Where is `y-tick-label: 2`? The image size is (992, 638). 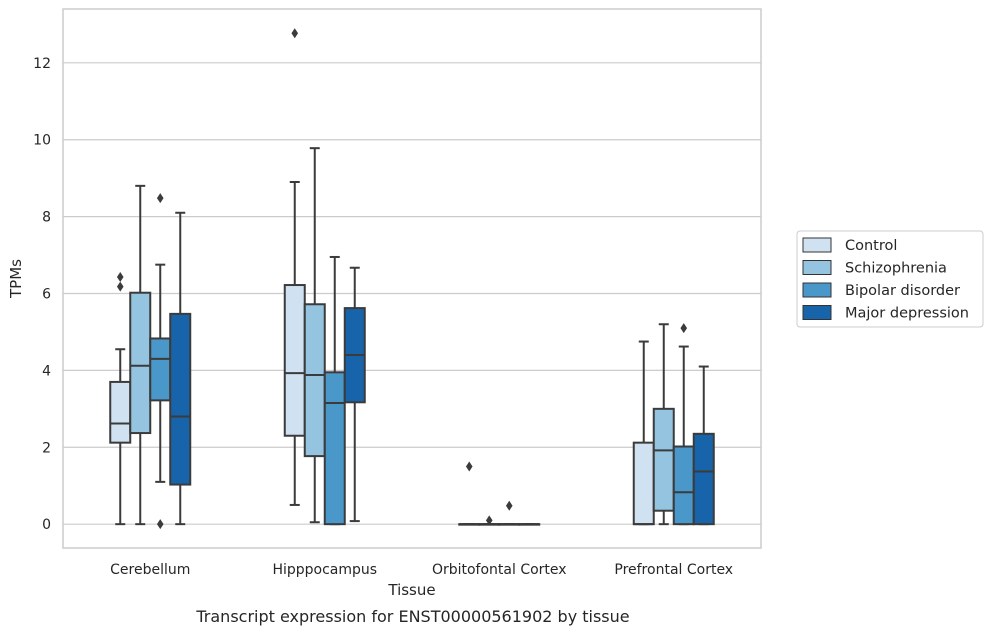 y-tick-label: 2 is located at coordinates (46, 448).